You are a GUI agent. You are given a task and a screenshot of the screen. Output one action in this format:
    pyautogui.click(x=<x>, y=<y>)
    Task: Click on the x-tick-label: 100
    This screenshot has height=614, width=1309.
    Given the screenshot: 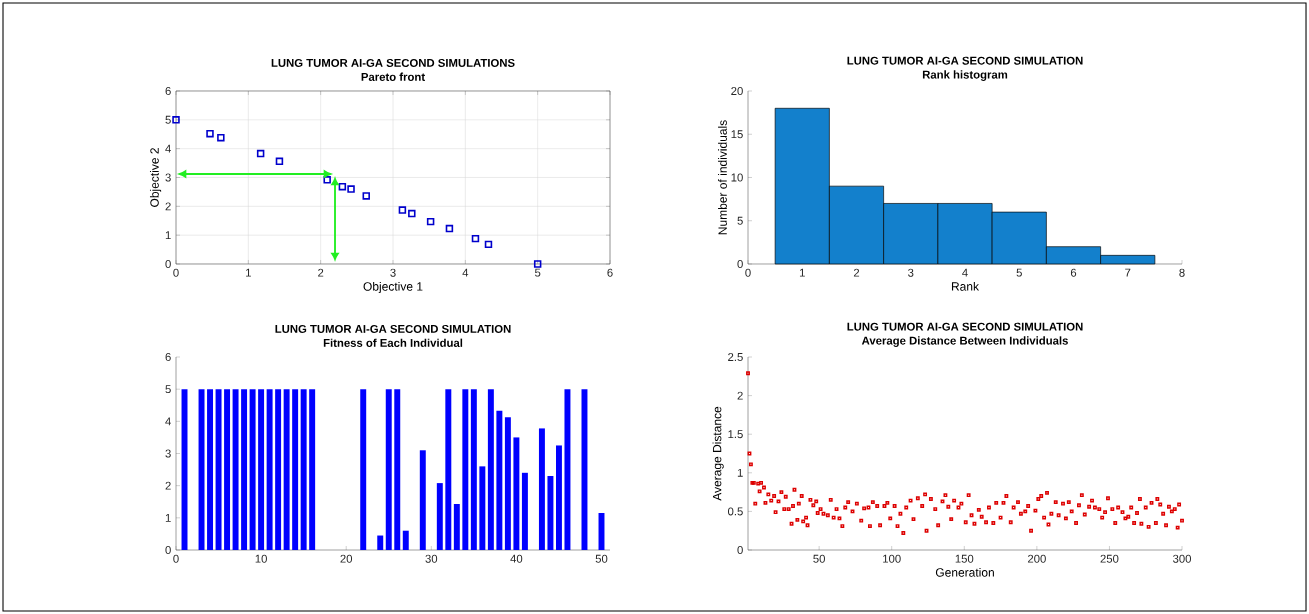 What is the action you would take?
    pyautogui.click(x=892, y=558)
    